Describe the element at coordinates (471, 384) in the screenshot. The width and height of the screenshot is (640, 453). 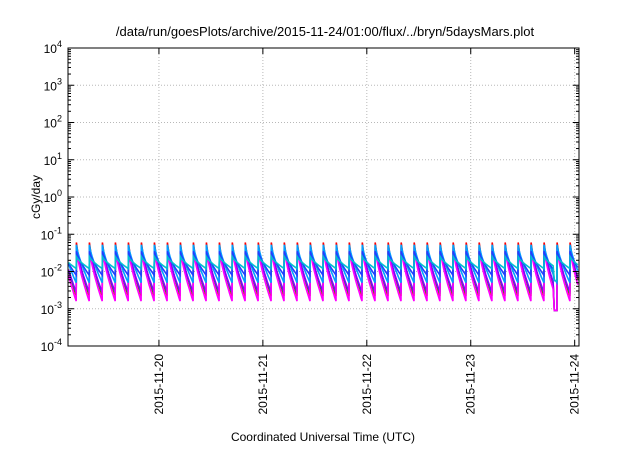
I see `x-tick-label: 2015-11-23` at that location.